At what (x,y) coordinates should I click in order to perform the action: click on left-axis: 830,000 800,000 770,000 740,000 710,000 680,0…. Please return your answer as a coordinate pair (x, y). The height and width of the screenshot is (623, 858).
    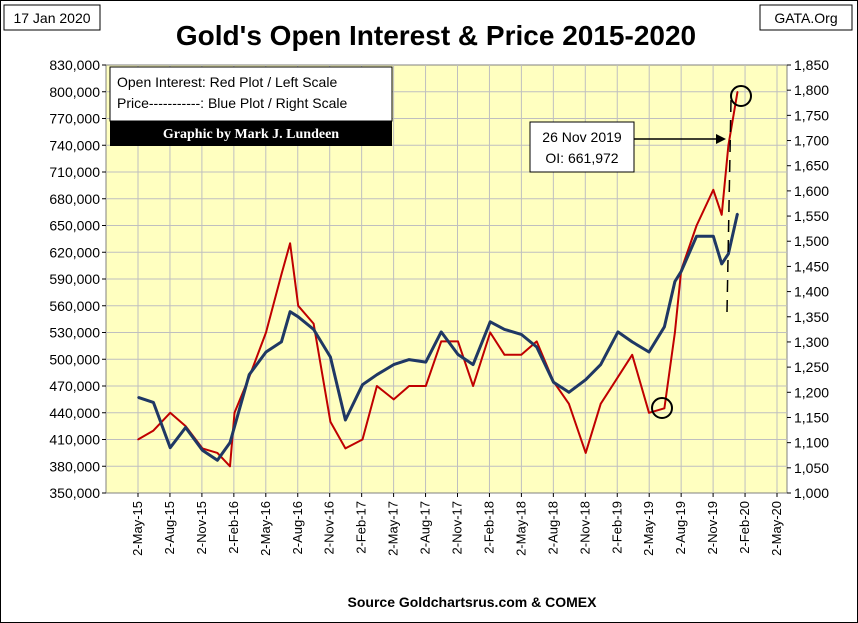
    Looking at the image, I should click on (77, 279).